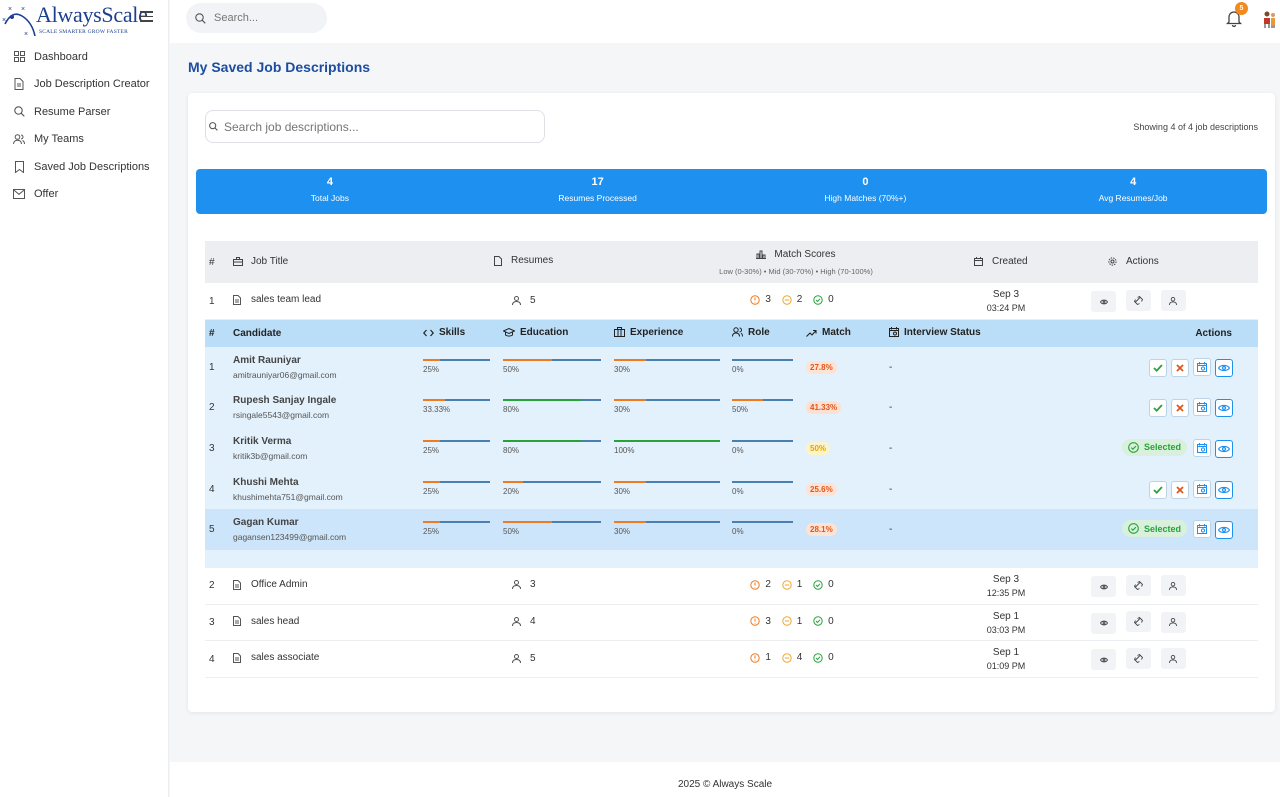  Describe the element at coordinates (84, 167) in the screenshot. I see `sidebar-item-saved-job-descriptions: Saved Job Descriptions` at that location.